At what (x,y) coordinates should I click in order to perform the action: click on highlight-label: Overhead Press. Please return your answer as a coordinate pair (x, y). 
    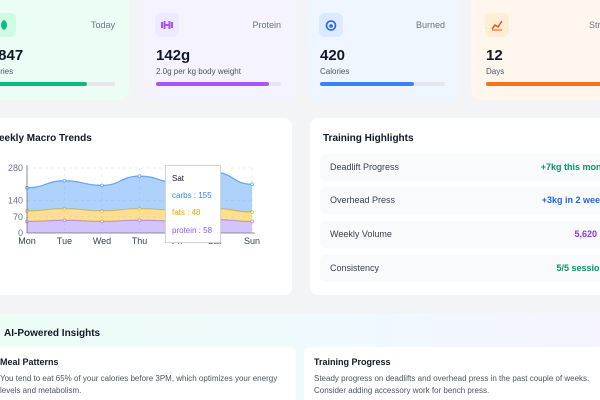
    Looking at the image, I should click on (363, 200).